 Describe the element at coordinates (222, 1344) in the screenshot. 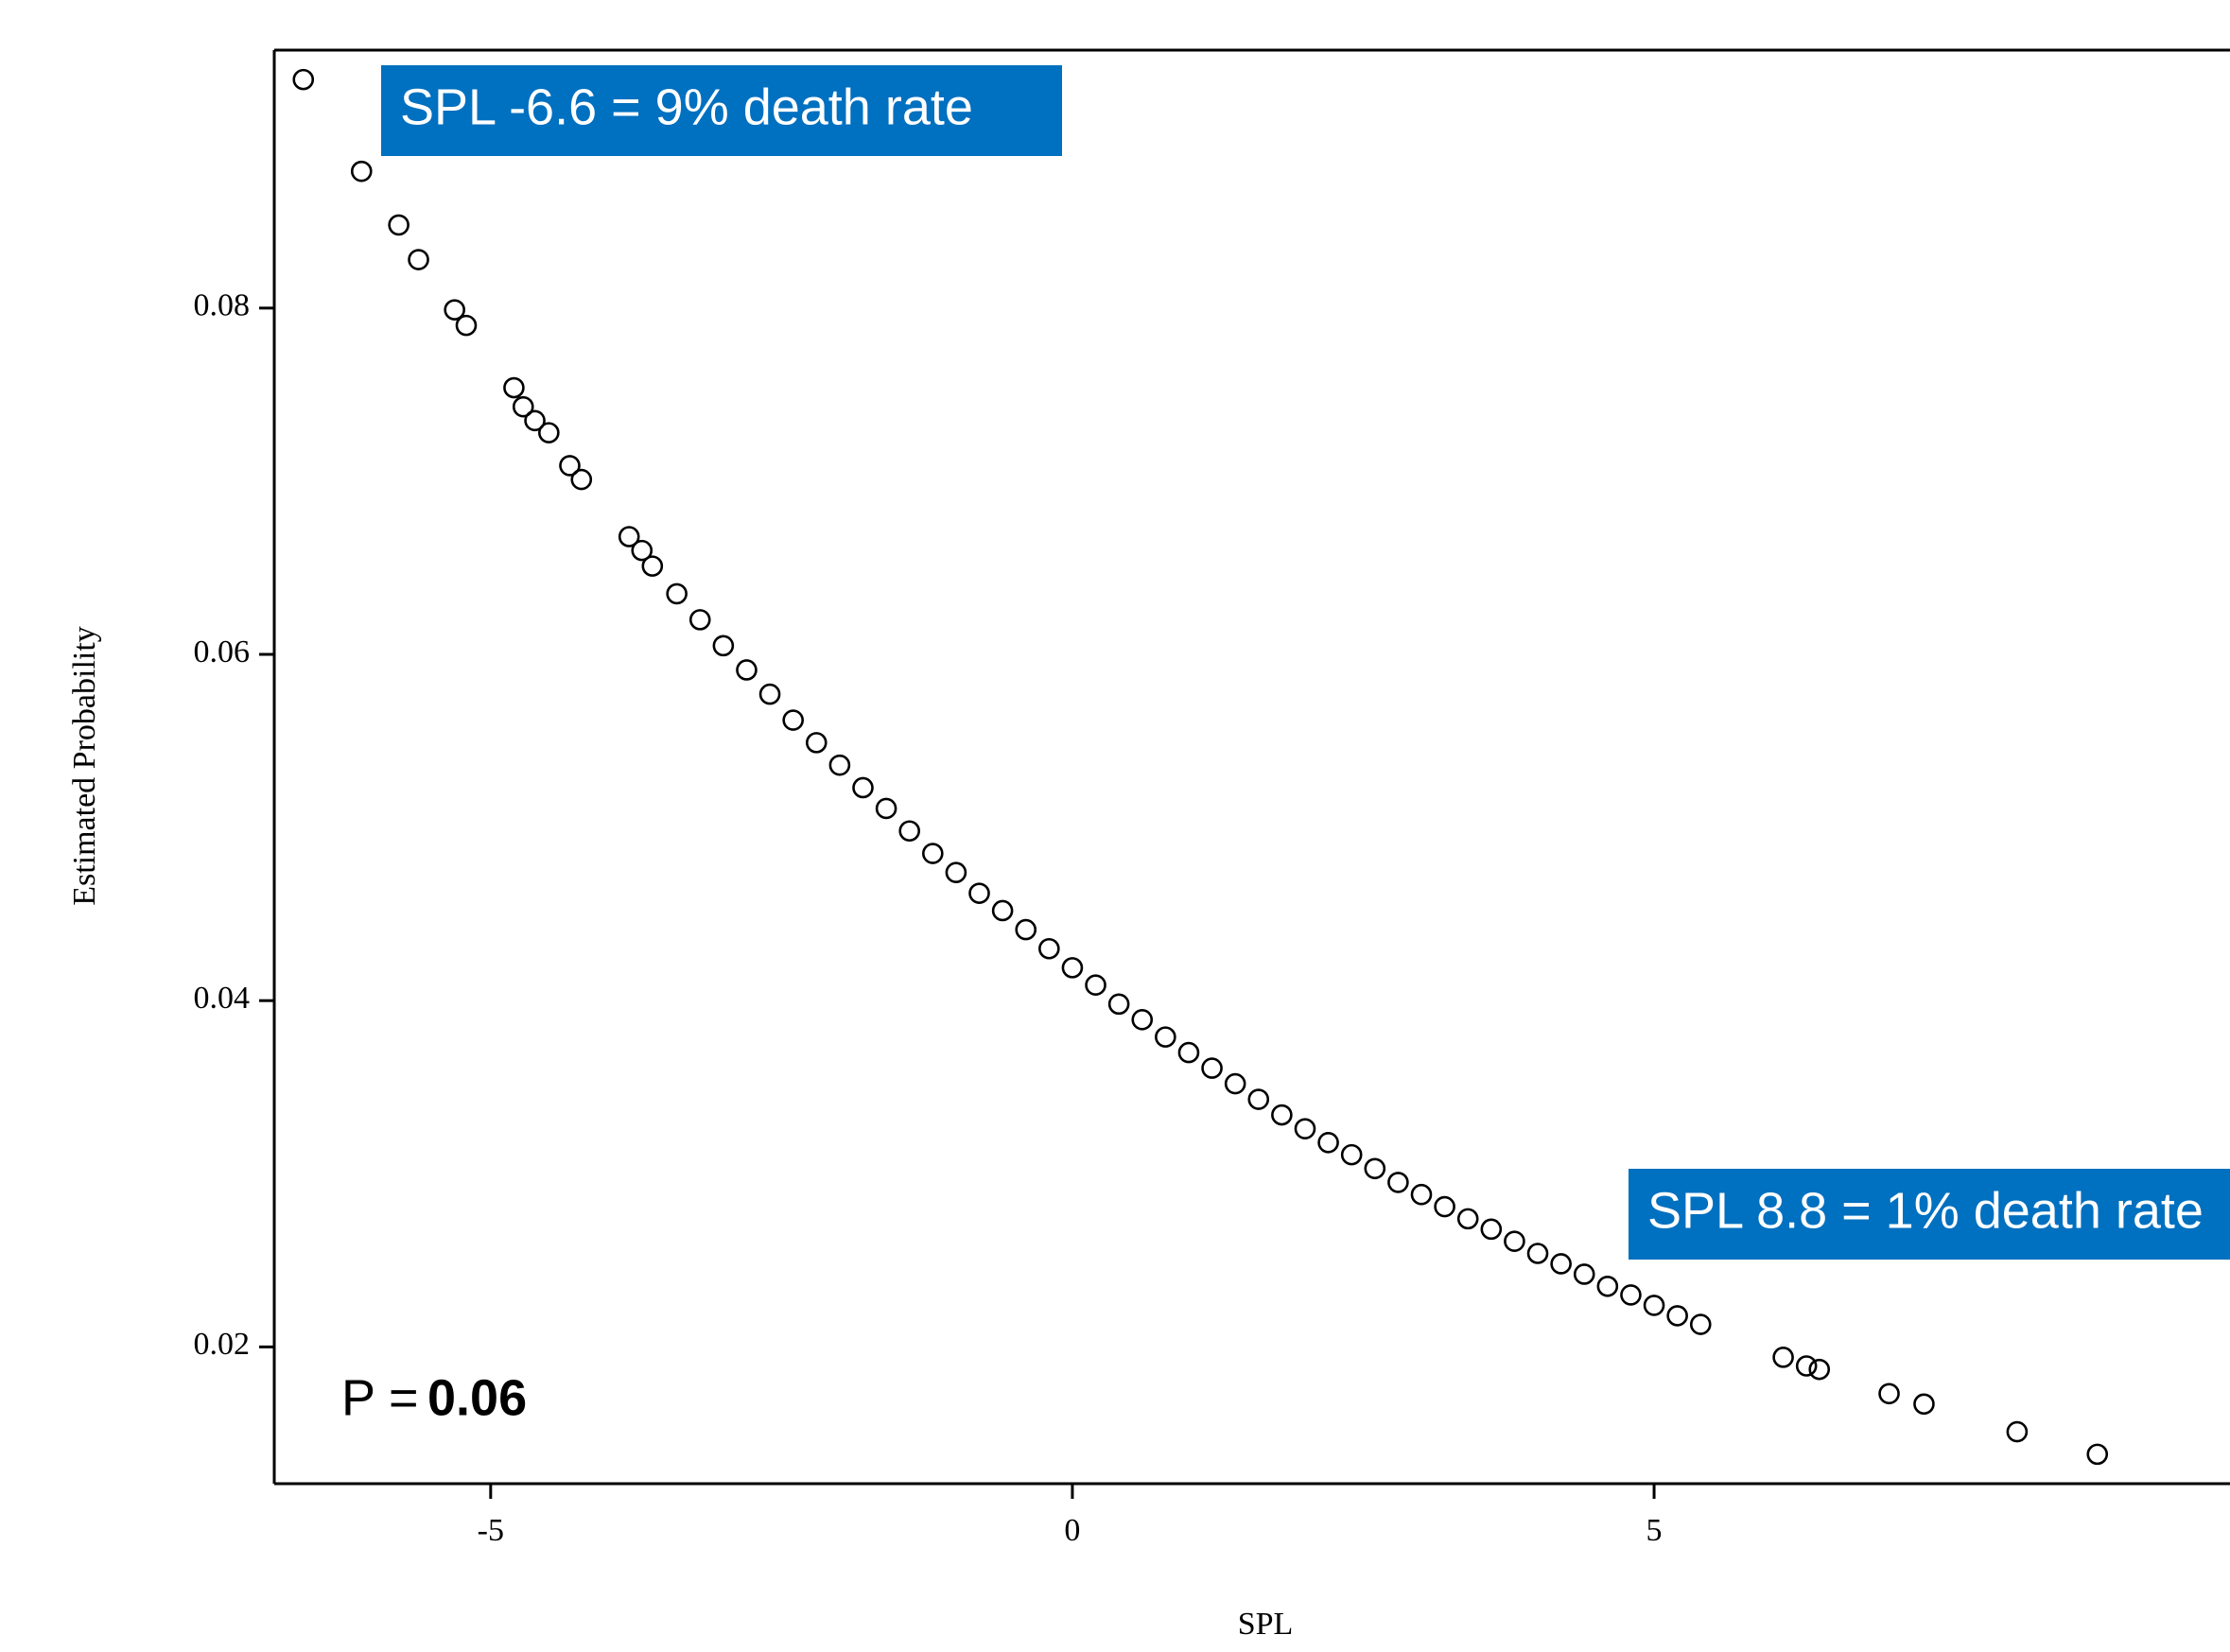

I see `y-tick-label: 0.02` at that location.